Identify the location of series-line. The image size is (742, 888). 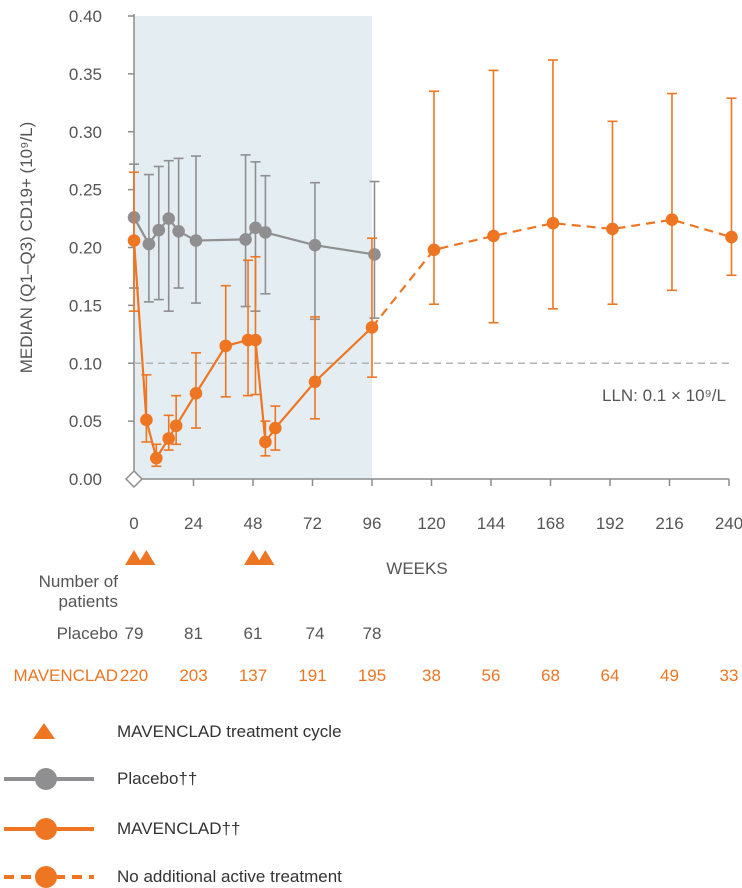
(551, 273).